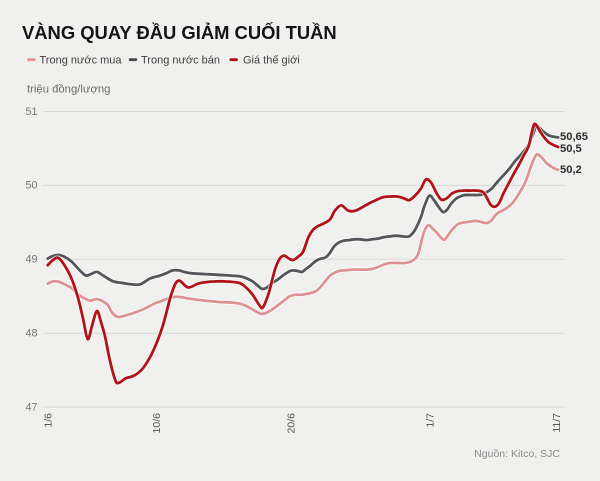 Image resolution: width=600 pixels, height=481 pixels. What do you see at coordinates (571, 170) in the screenshot?
I see `svg-text: 50,2` at bounding box center [571, 170].